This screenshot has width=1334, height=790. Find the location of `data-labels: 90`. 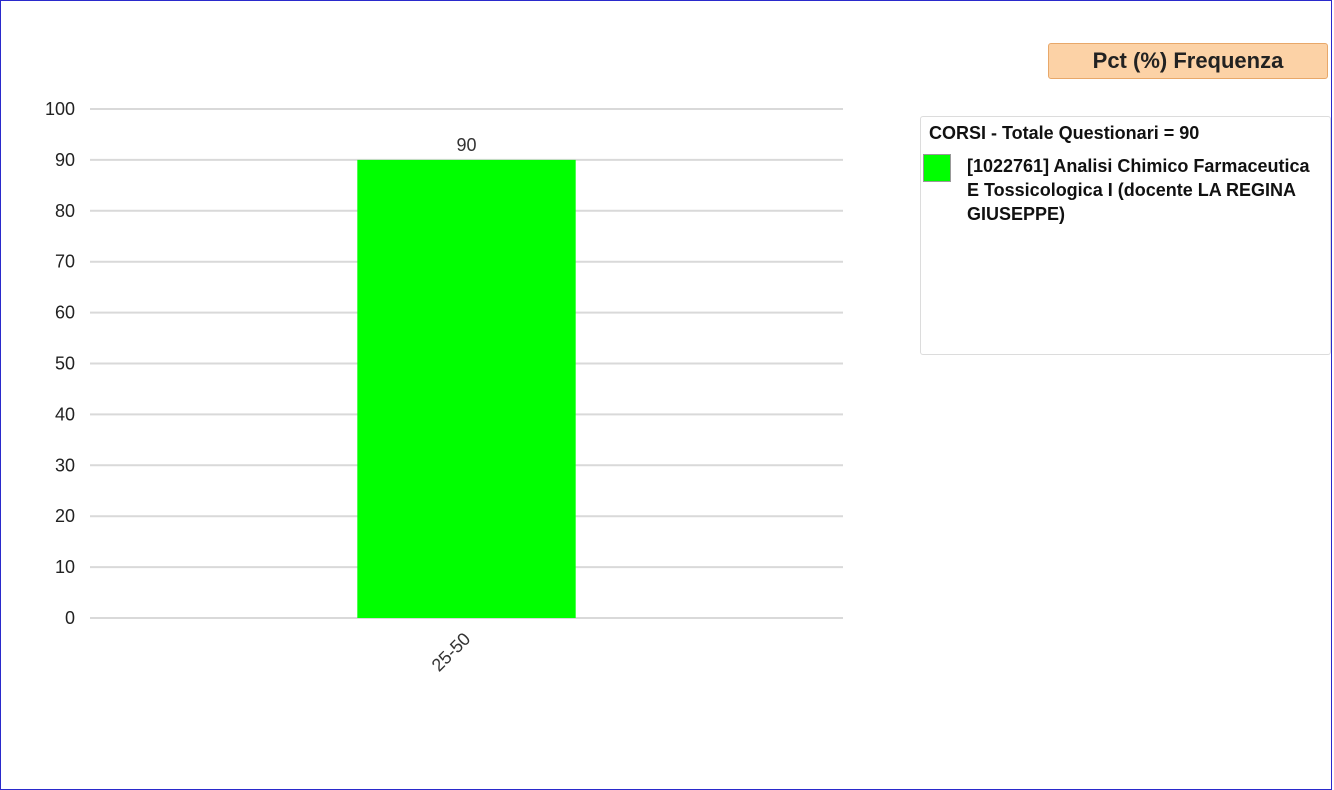

data-labels: 90 is located at coordinates (466, 145).